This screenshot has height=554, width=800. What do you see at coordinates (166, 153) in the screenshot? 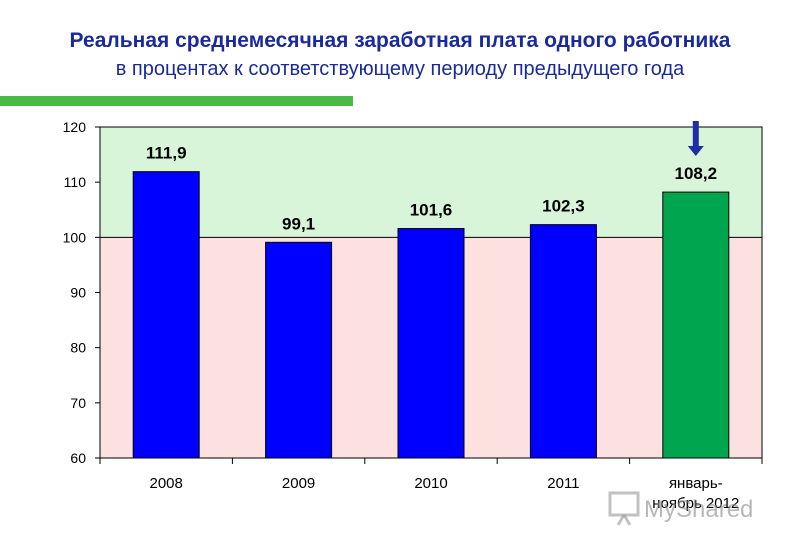
I see `data-label: 111,9` at bounding box center [166, 153].